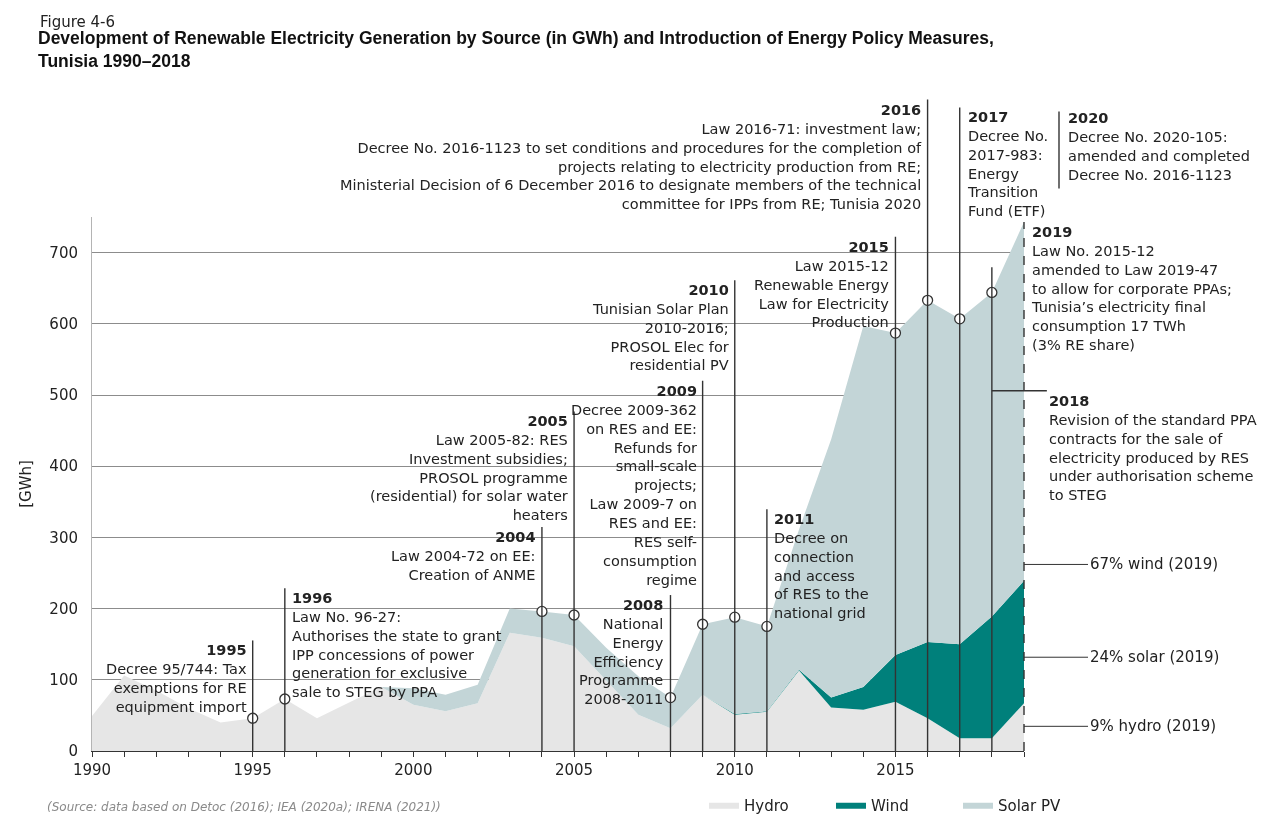 Image resolution: width=1285 pixels, height=834 pixels. I want to click on ref-line-label: 2019 Law No. 2015-12 amended to Law 2019-47 to allow for corporate PPAs; Tunisia’s electricity final consumption 17 TWh (3% RE share), so click(1131, 289).